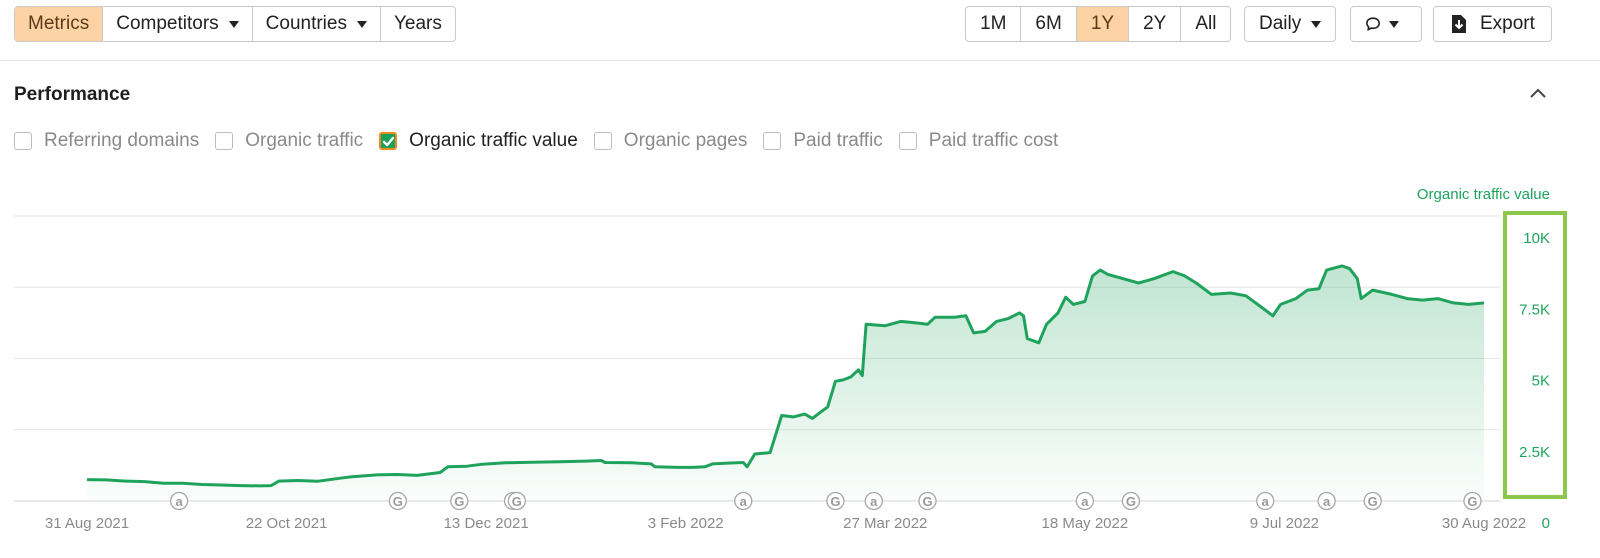  Describe the element at coordinates (1284, 523) in the screenshot. I see `x-tick-label: 9 Jul 2022` at that location.